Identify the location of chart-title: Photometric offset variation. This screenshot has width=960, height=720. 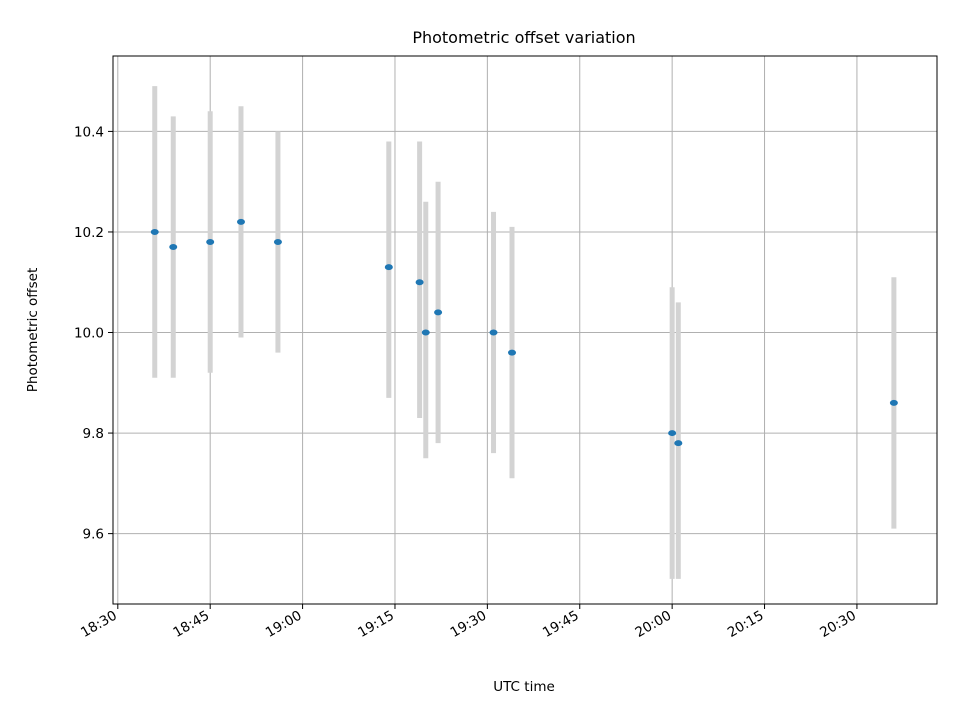
(523, 37).